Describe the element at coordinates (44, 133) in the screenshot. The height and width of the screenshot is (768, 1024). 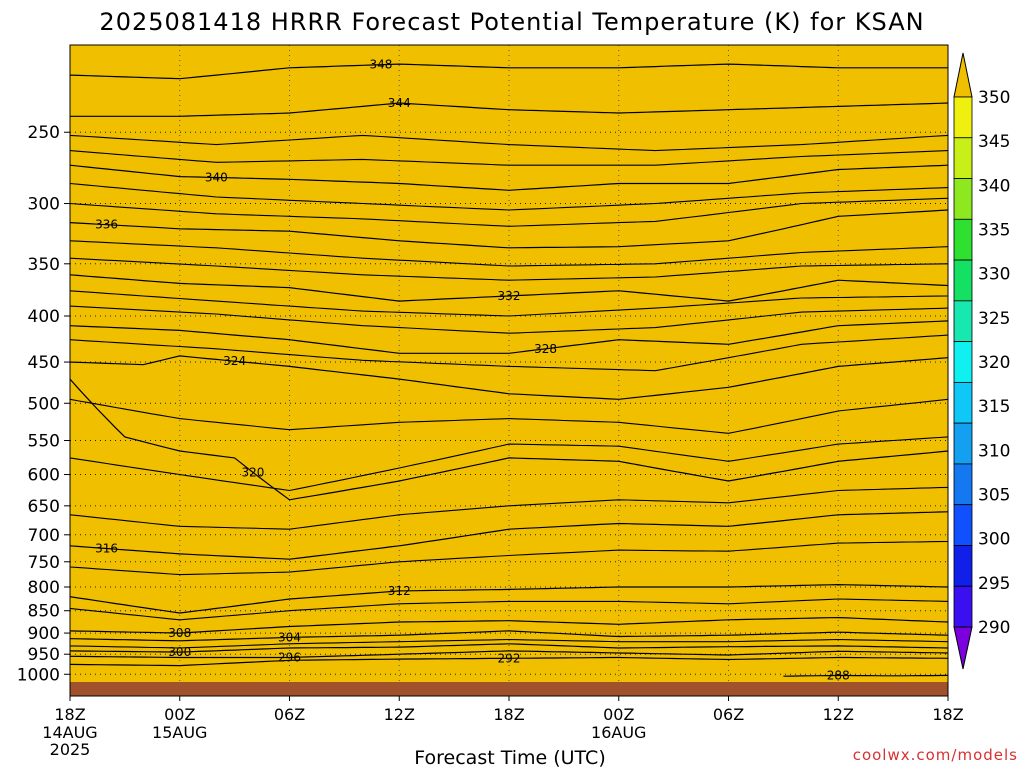
I see `y-tick-label: 250` at that location.